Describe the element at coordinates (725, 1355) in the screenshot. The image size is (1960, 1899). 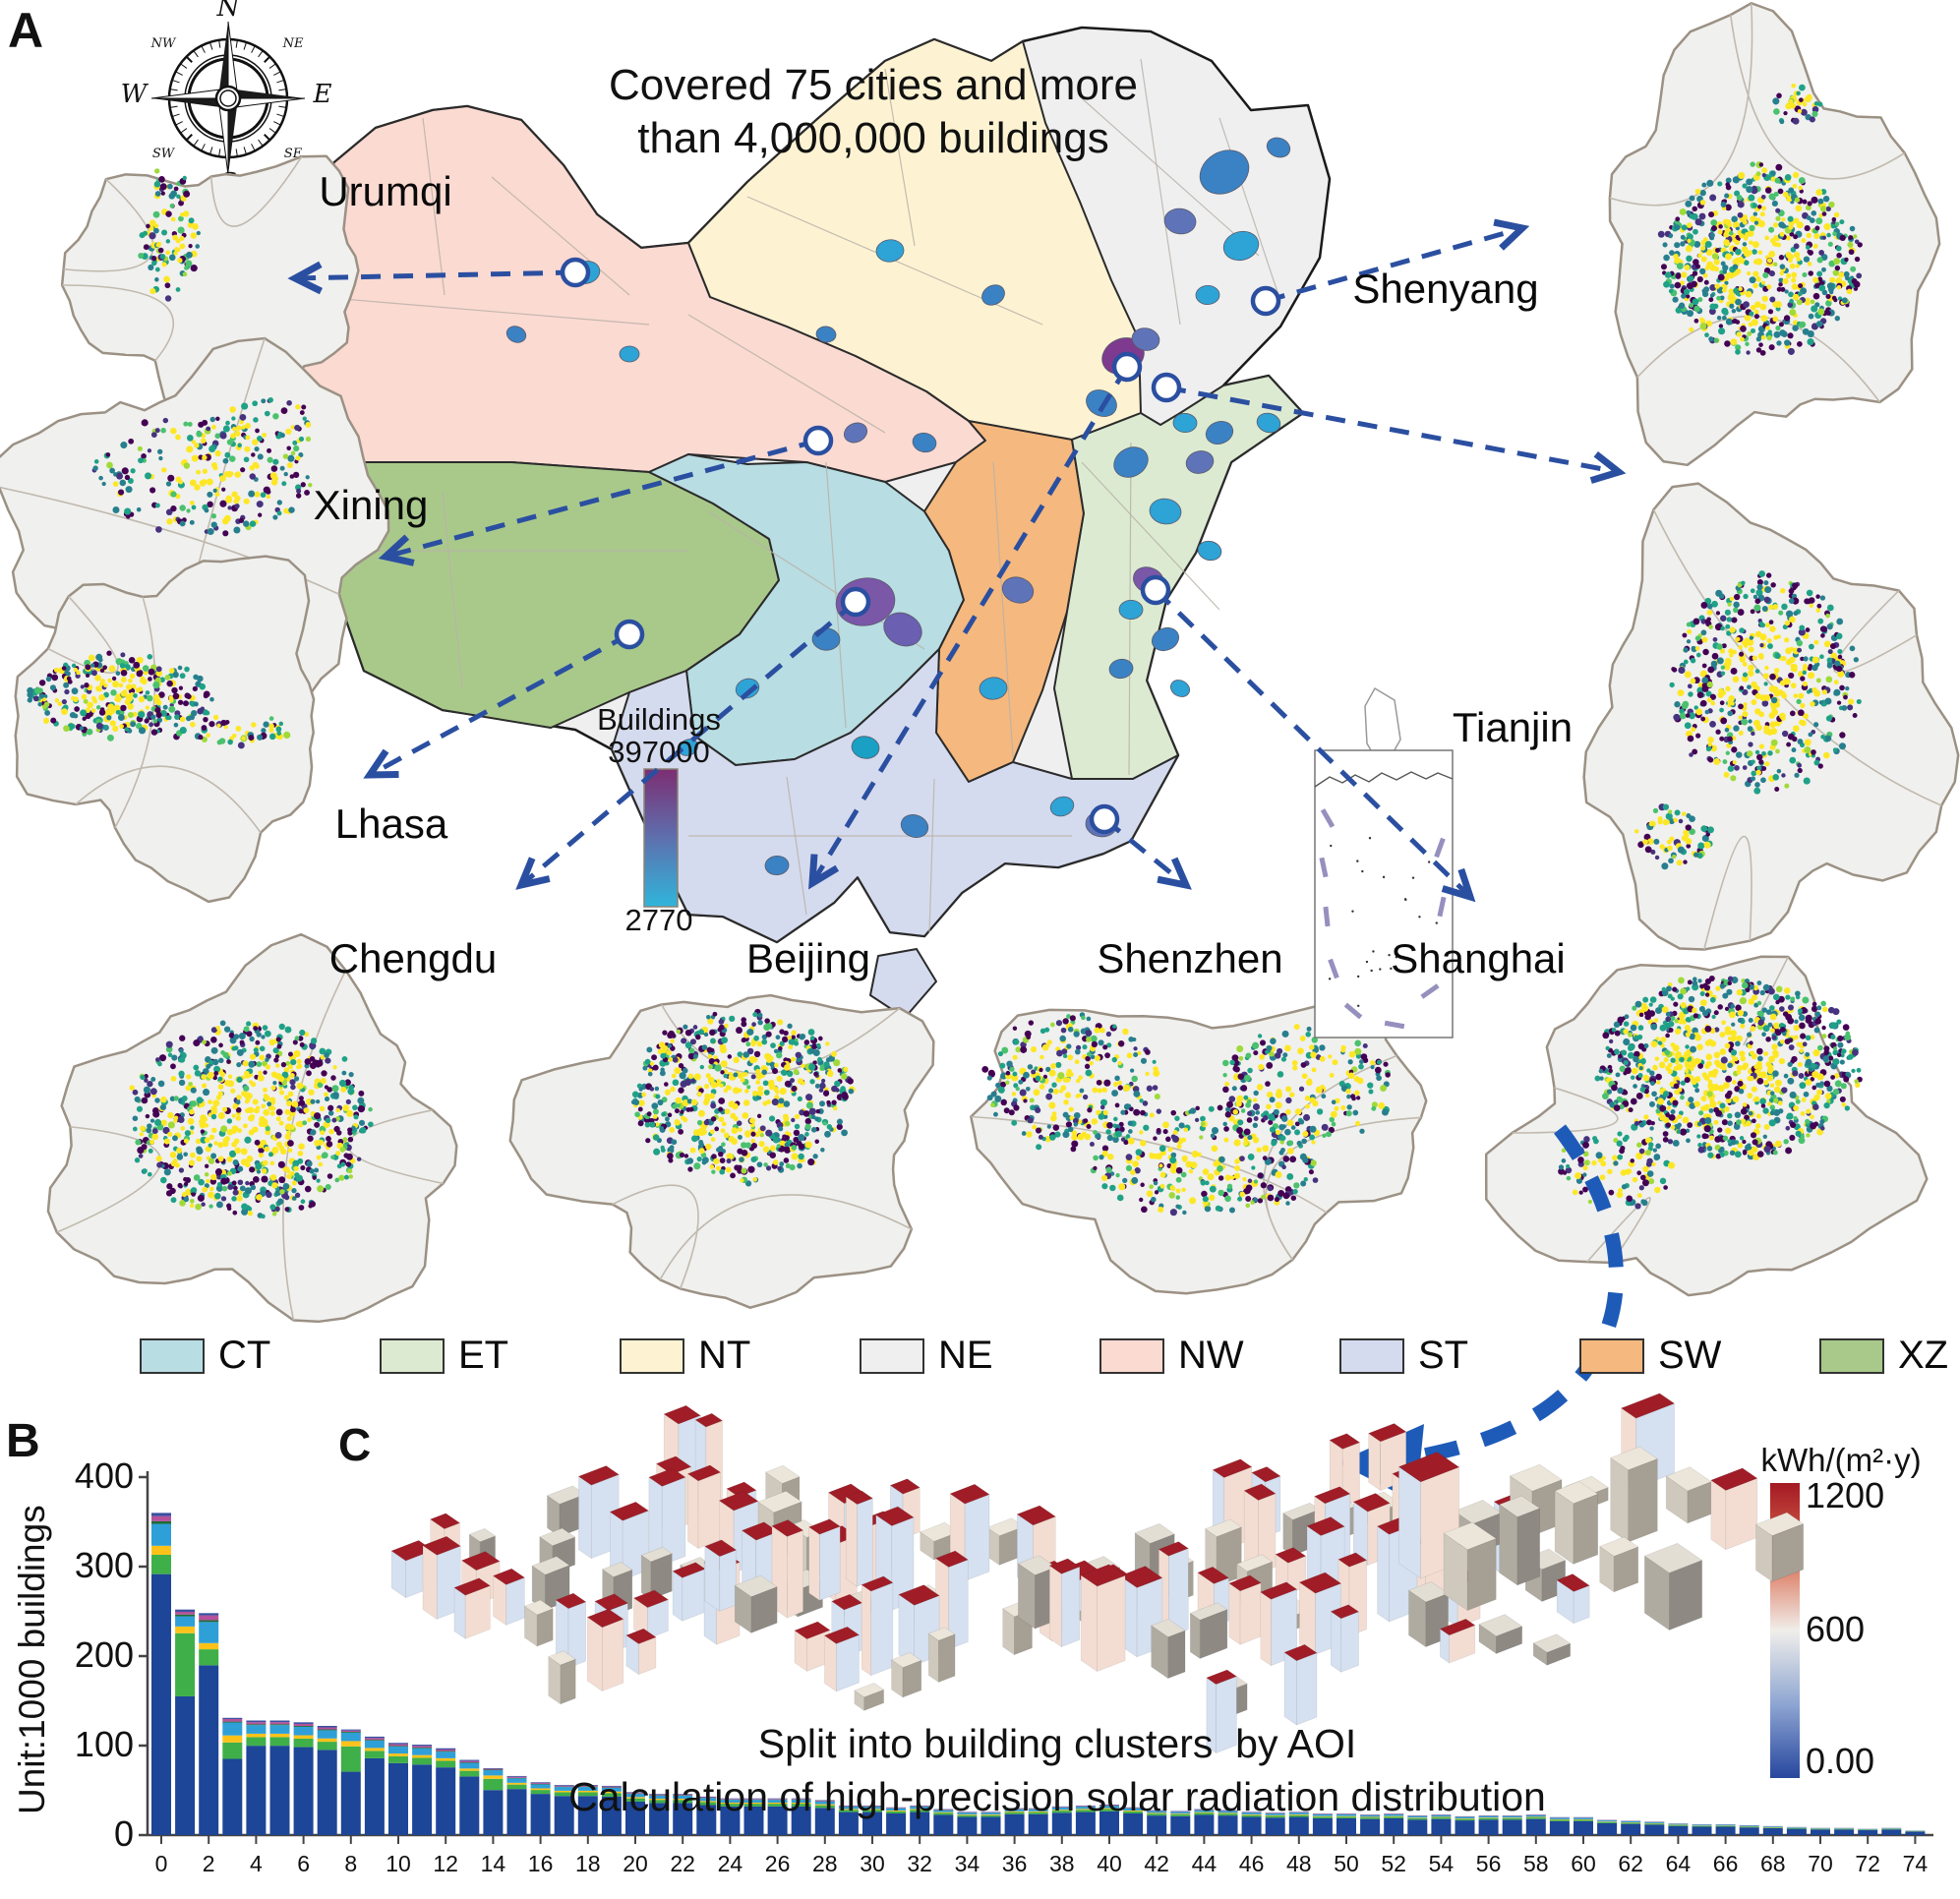
I see `legend-label-nt: NT` at that location.